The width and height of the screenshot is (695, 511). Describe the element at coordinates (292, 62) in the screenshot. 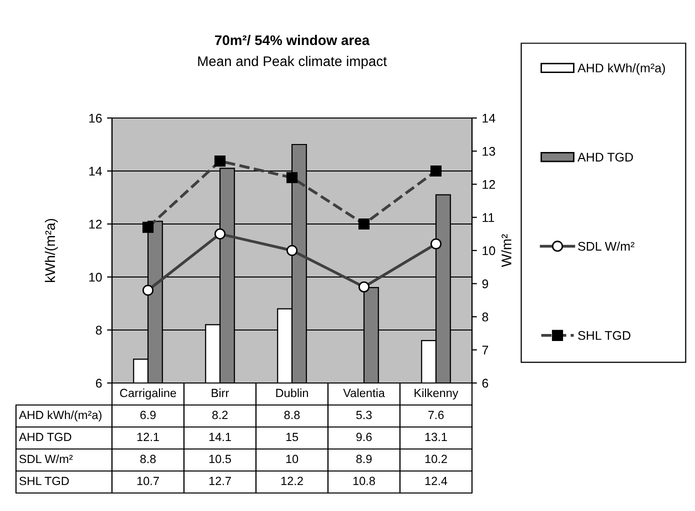

I see `chart-subtitle: Mean and Peak climate impact` at that location.